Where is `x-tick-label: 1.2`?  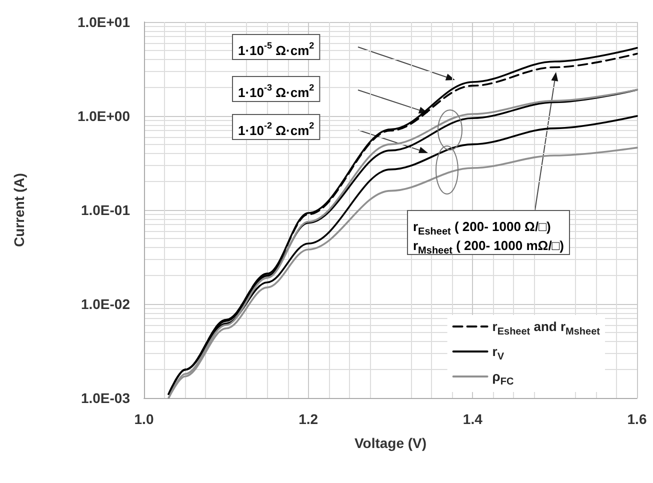 x-tick-label: 1.2 is located at coordinates (308, 419).